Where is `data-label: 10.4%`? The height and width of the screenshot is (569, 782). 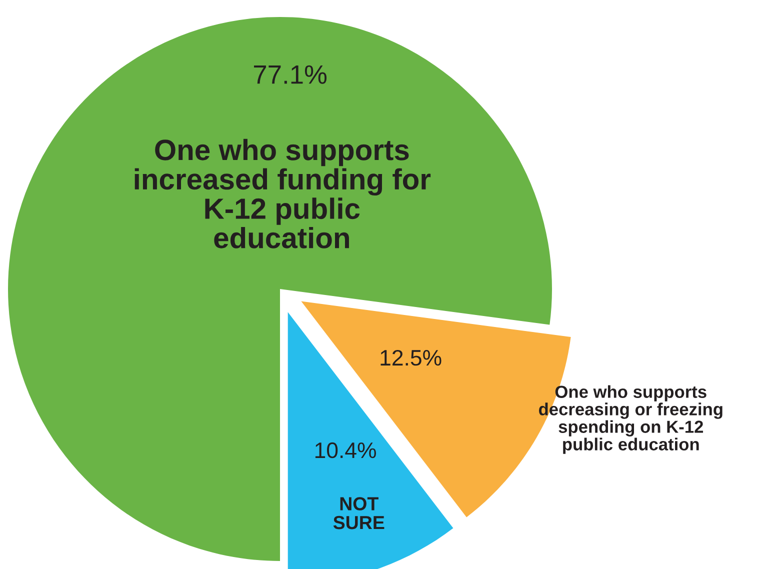 data-label: 10.4% is located at coordinates (345, 450).